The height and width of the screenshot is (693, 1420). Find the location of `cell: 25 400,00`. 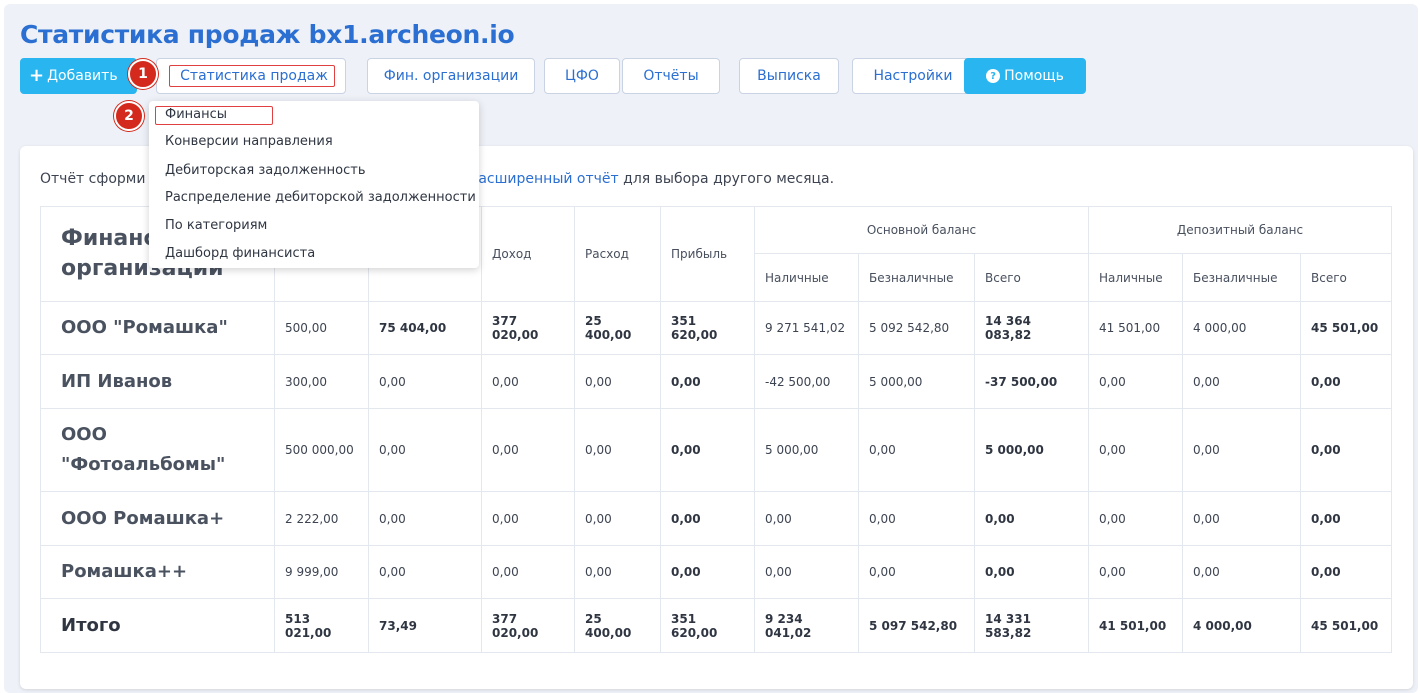

cell: 25 400,00 is located at coordinates (617, 625).